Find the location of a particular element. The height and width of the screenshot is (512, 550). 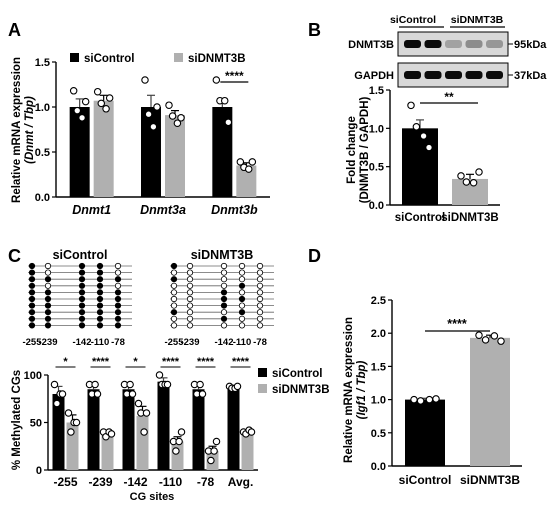

blot-marker-label: 37kDa is located at coordinates (530, 76).